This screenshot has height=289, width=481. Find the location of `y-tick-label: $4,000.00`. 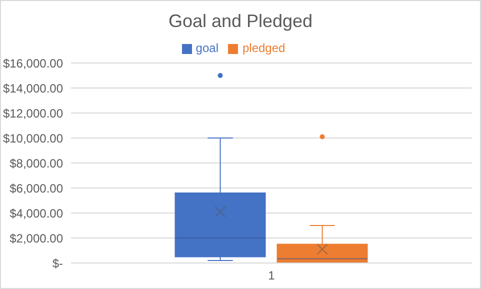

y-tick-label: $4,000.00 is located at coordinates (37, 213).